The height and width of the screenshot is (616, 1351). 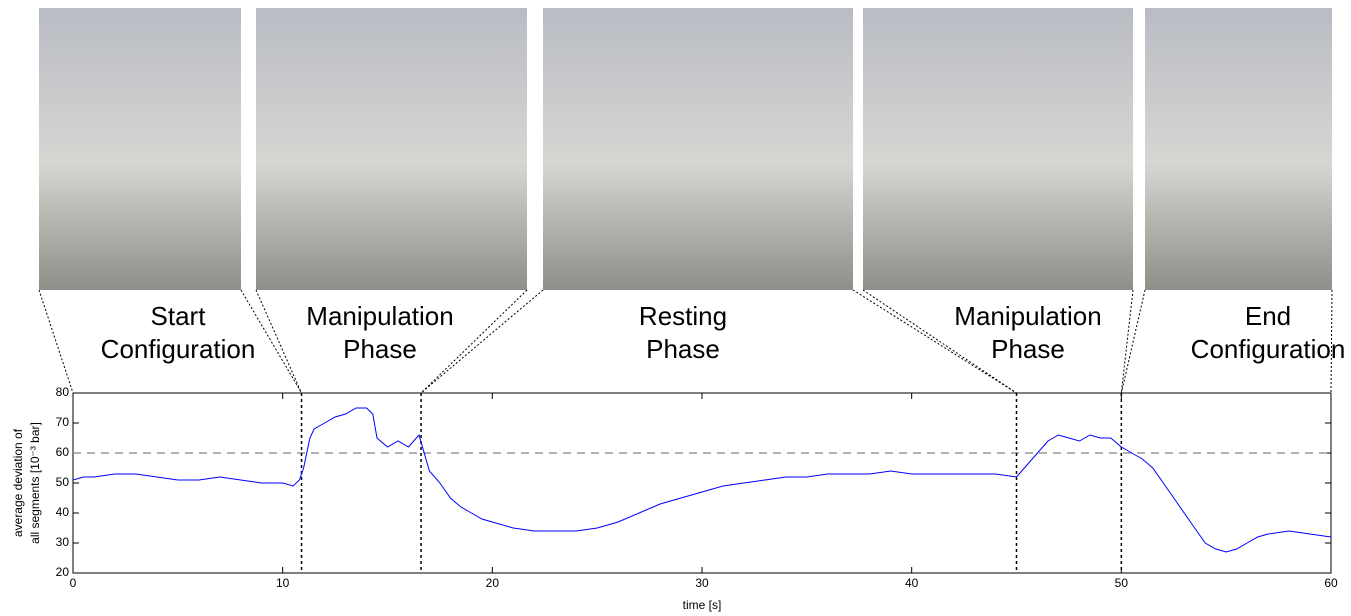 What do you see at coordinates (1268, 316) in the screenshot?
I see `panel-label: End` at bounding box center [1268, 316].